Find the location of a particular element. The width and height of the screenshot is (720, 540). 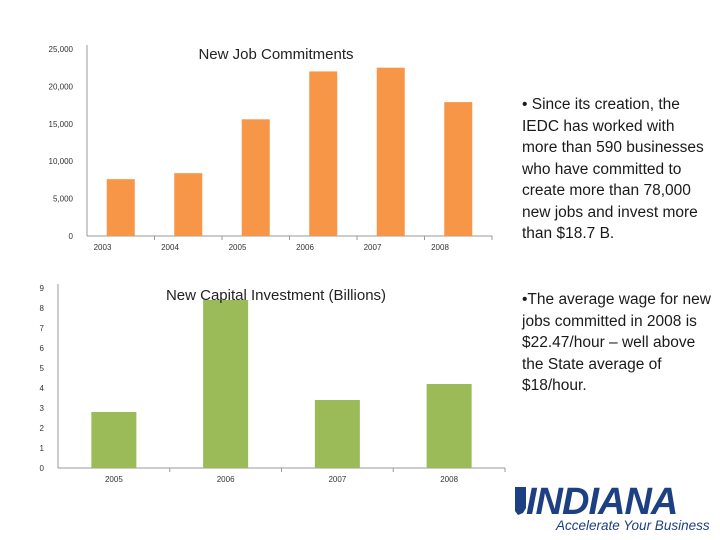

capital-ytick-label: 8 is located at coordinates (42, 308).